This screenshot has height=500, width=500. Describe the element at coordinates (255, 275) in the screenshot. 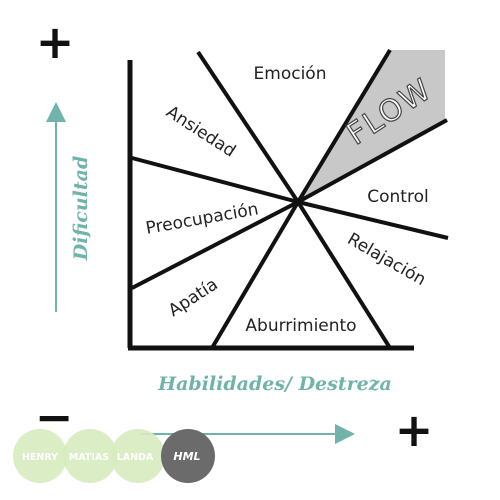

I see `line-apatia-right` at that location.